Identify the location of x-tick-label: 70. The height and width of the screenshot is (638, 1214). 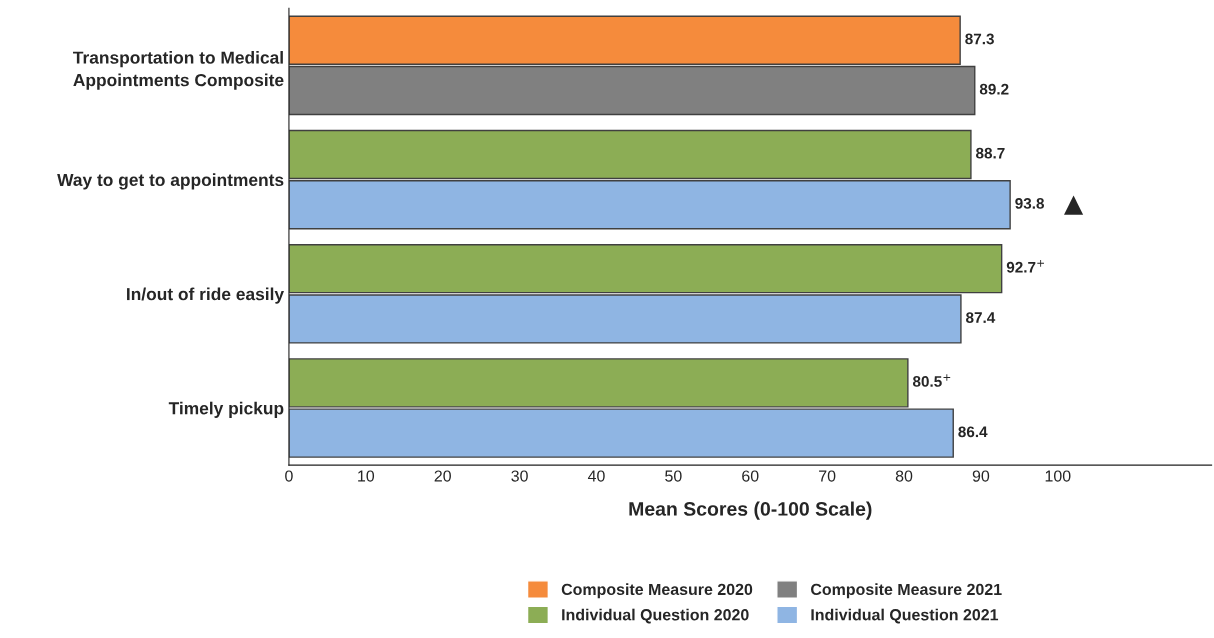
(827, 476).